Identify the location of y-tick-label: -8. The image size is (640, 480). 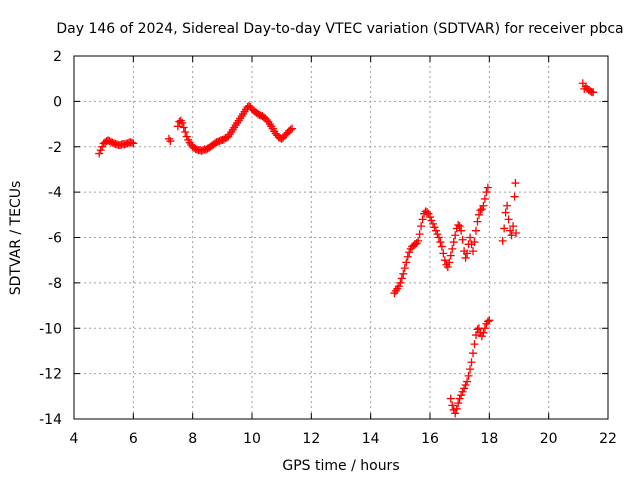
(55, 284).